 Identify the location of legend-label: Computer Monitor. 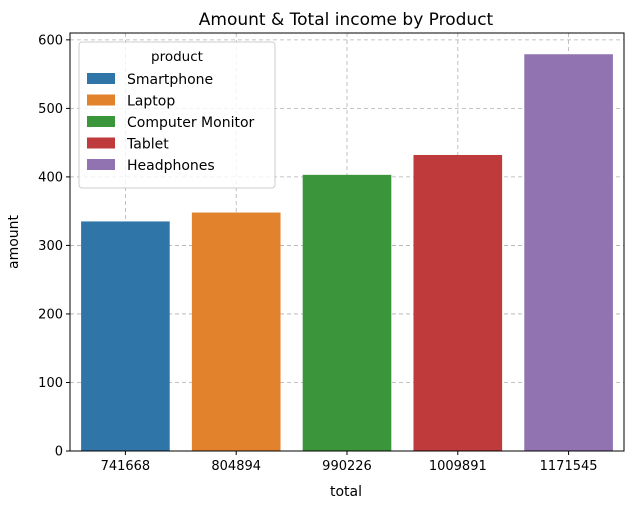
(191, 123).